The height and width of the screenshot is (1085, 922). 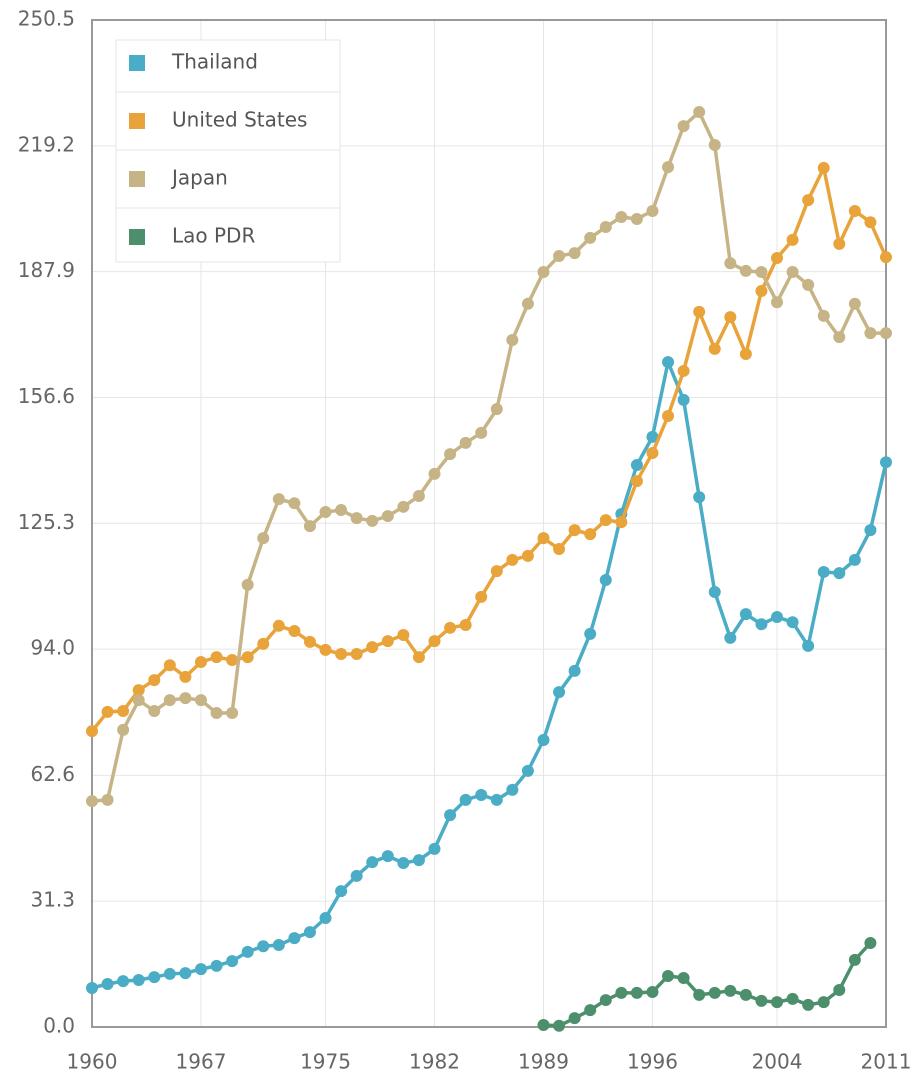 What do you see at coordinates (52, 774) in the screenshot?
I see `y-tick-label: 62.6` at bounding box center [52, 774].